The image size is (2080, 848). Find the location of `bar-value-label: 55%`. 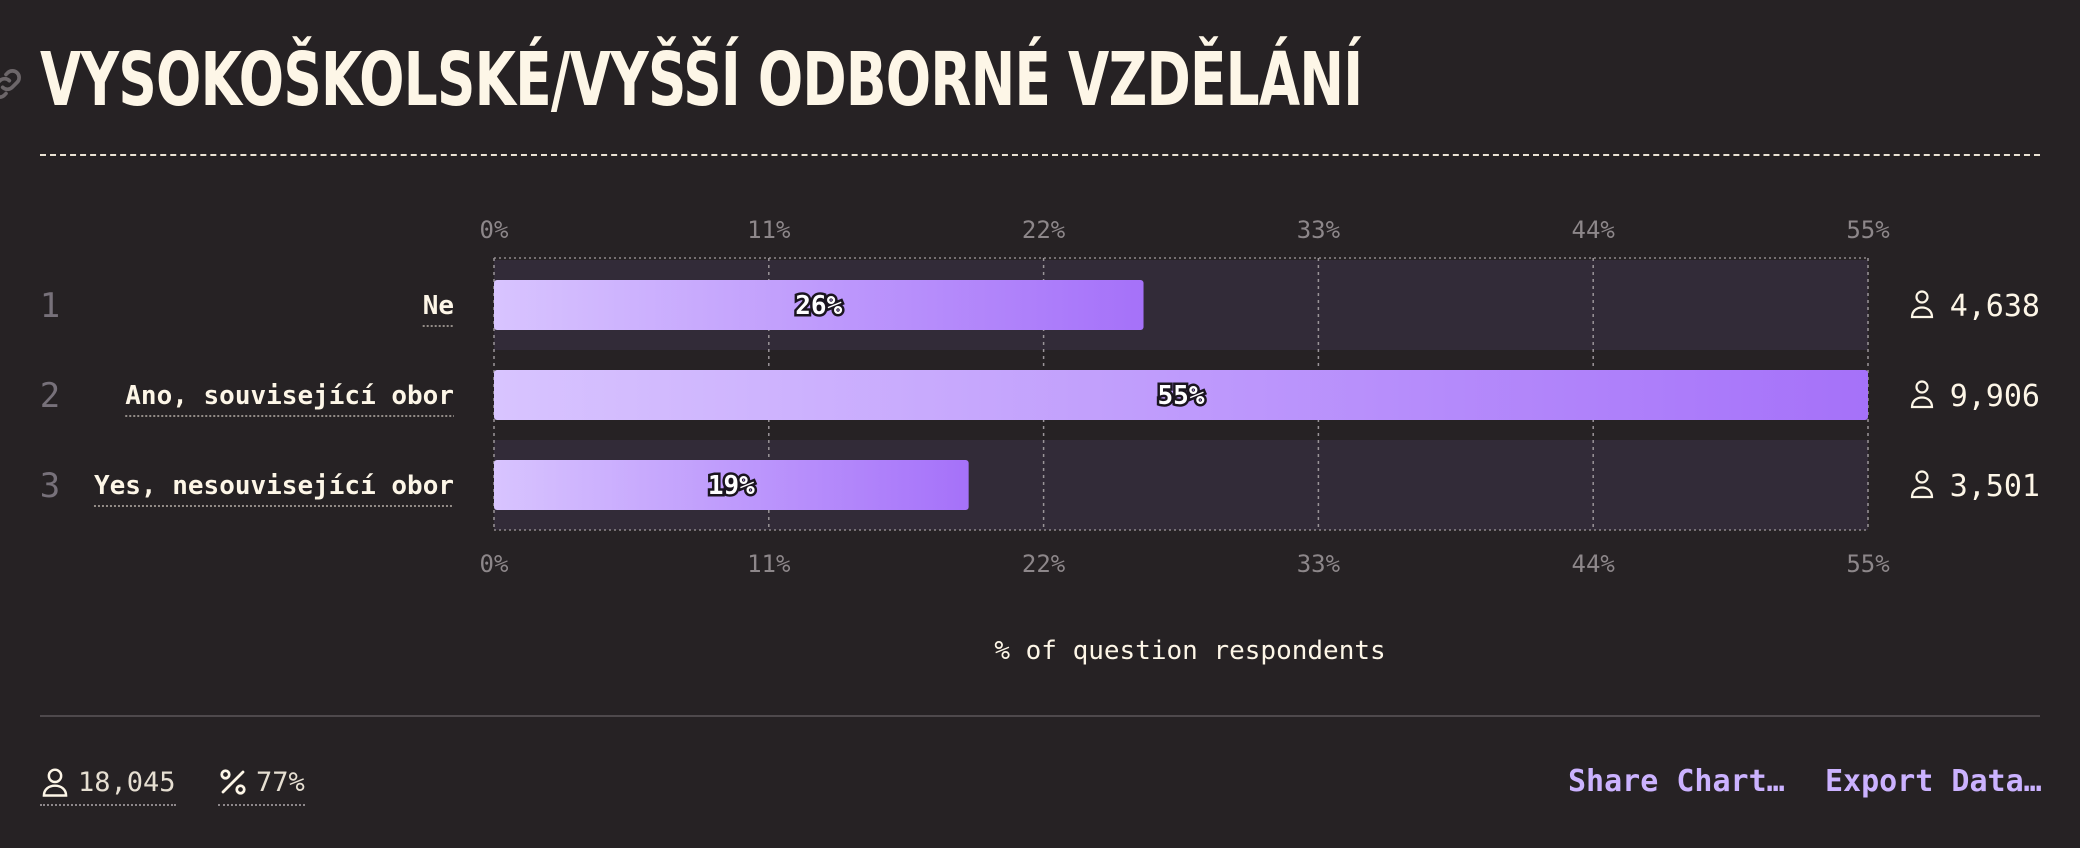

bar-value-label: 55% is located at coordinates (1181, 396).